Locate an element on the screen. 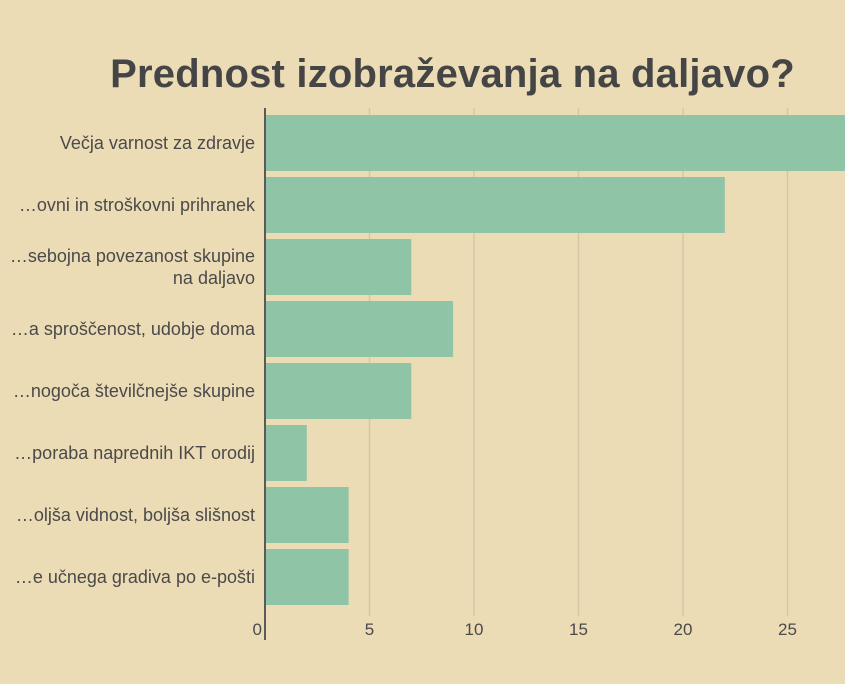  category-label-2-line-1: na daljavo is located at coordinates (214, 278).